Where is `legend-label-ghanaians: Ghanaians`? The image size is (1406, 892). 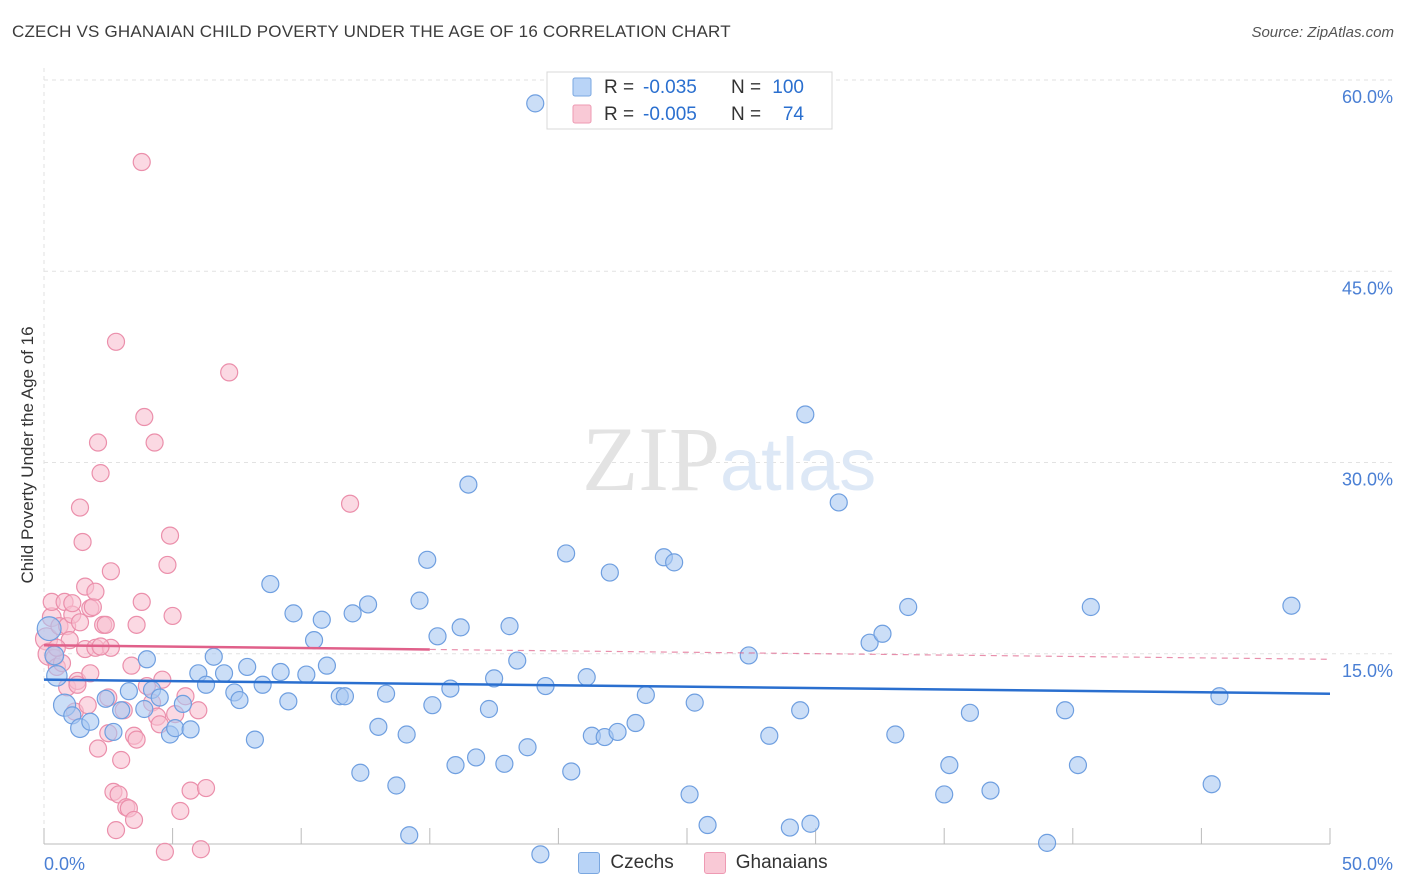 legend-label-ghanaians: Ghanaians is located at coordinates (781, 862).